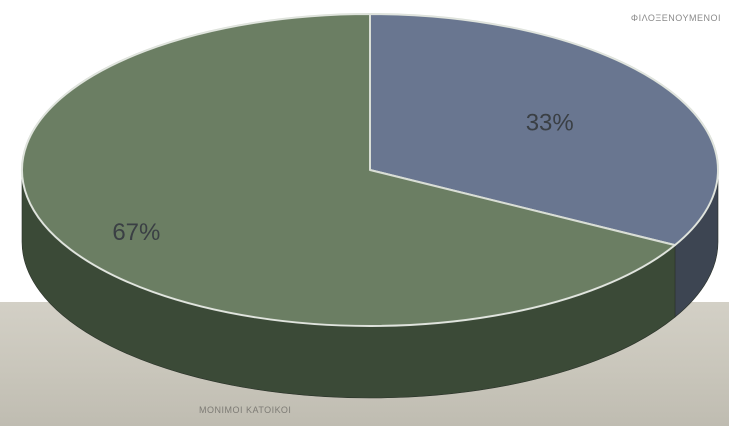 This screenshot has height=426, width=729. I want to click on legend-label-residents: ΜΟΝΙΜΟΙ ΚΑΤΟΙΚΟΙ, so click(245, 410).